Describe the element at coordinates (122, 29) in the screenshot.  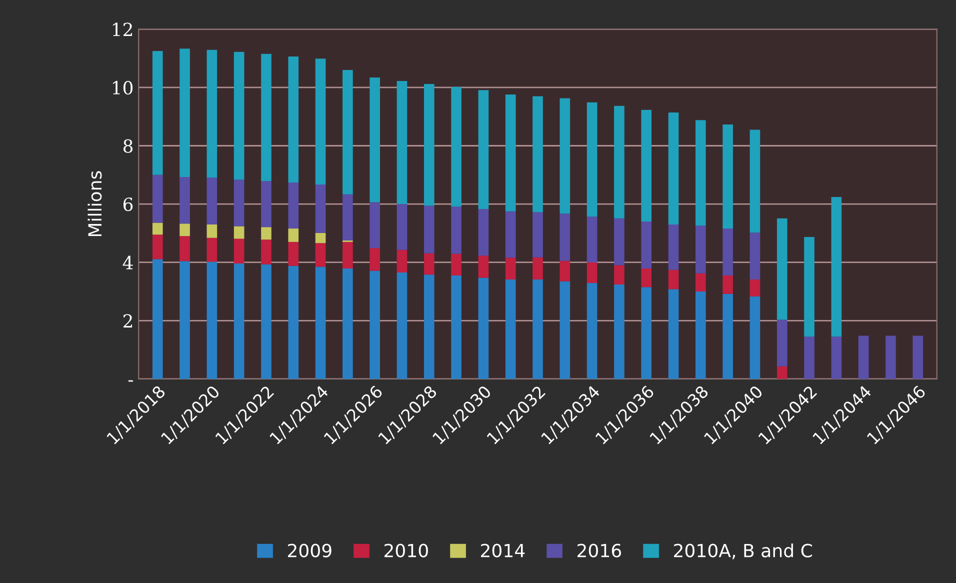
I see `y-tick-label: 12` at that location.